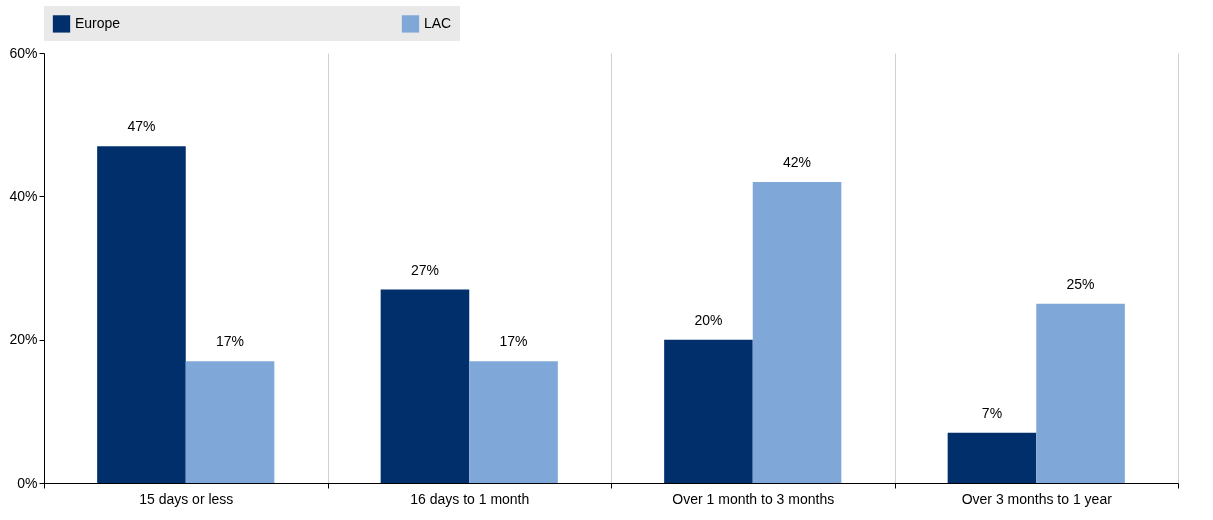  I want to click on legend-label: LAC, so click(438, 22).